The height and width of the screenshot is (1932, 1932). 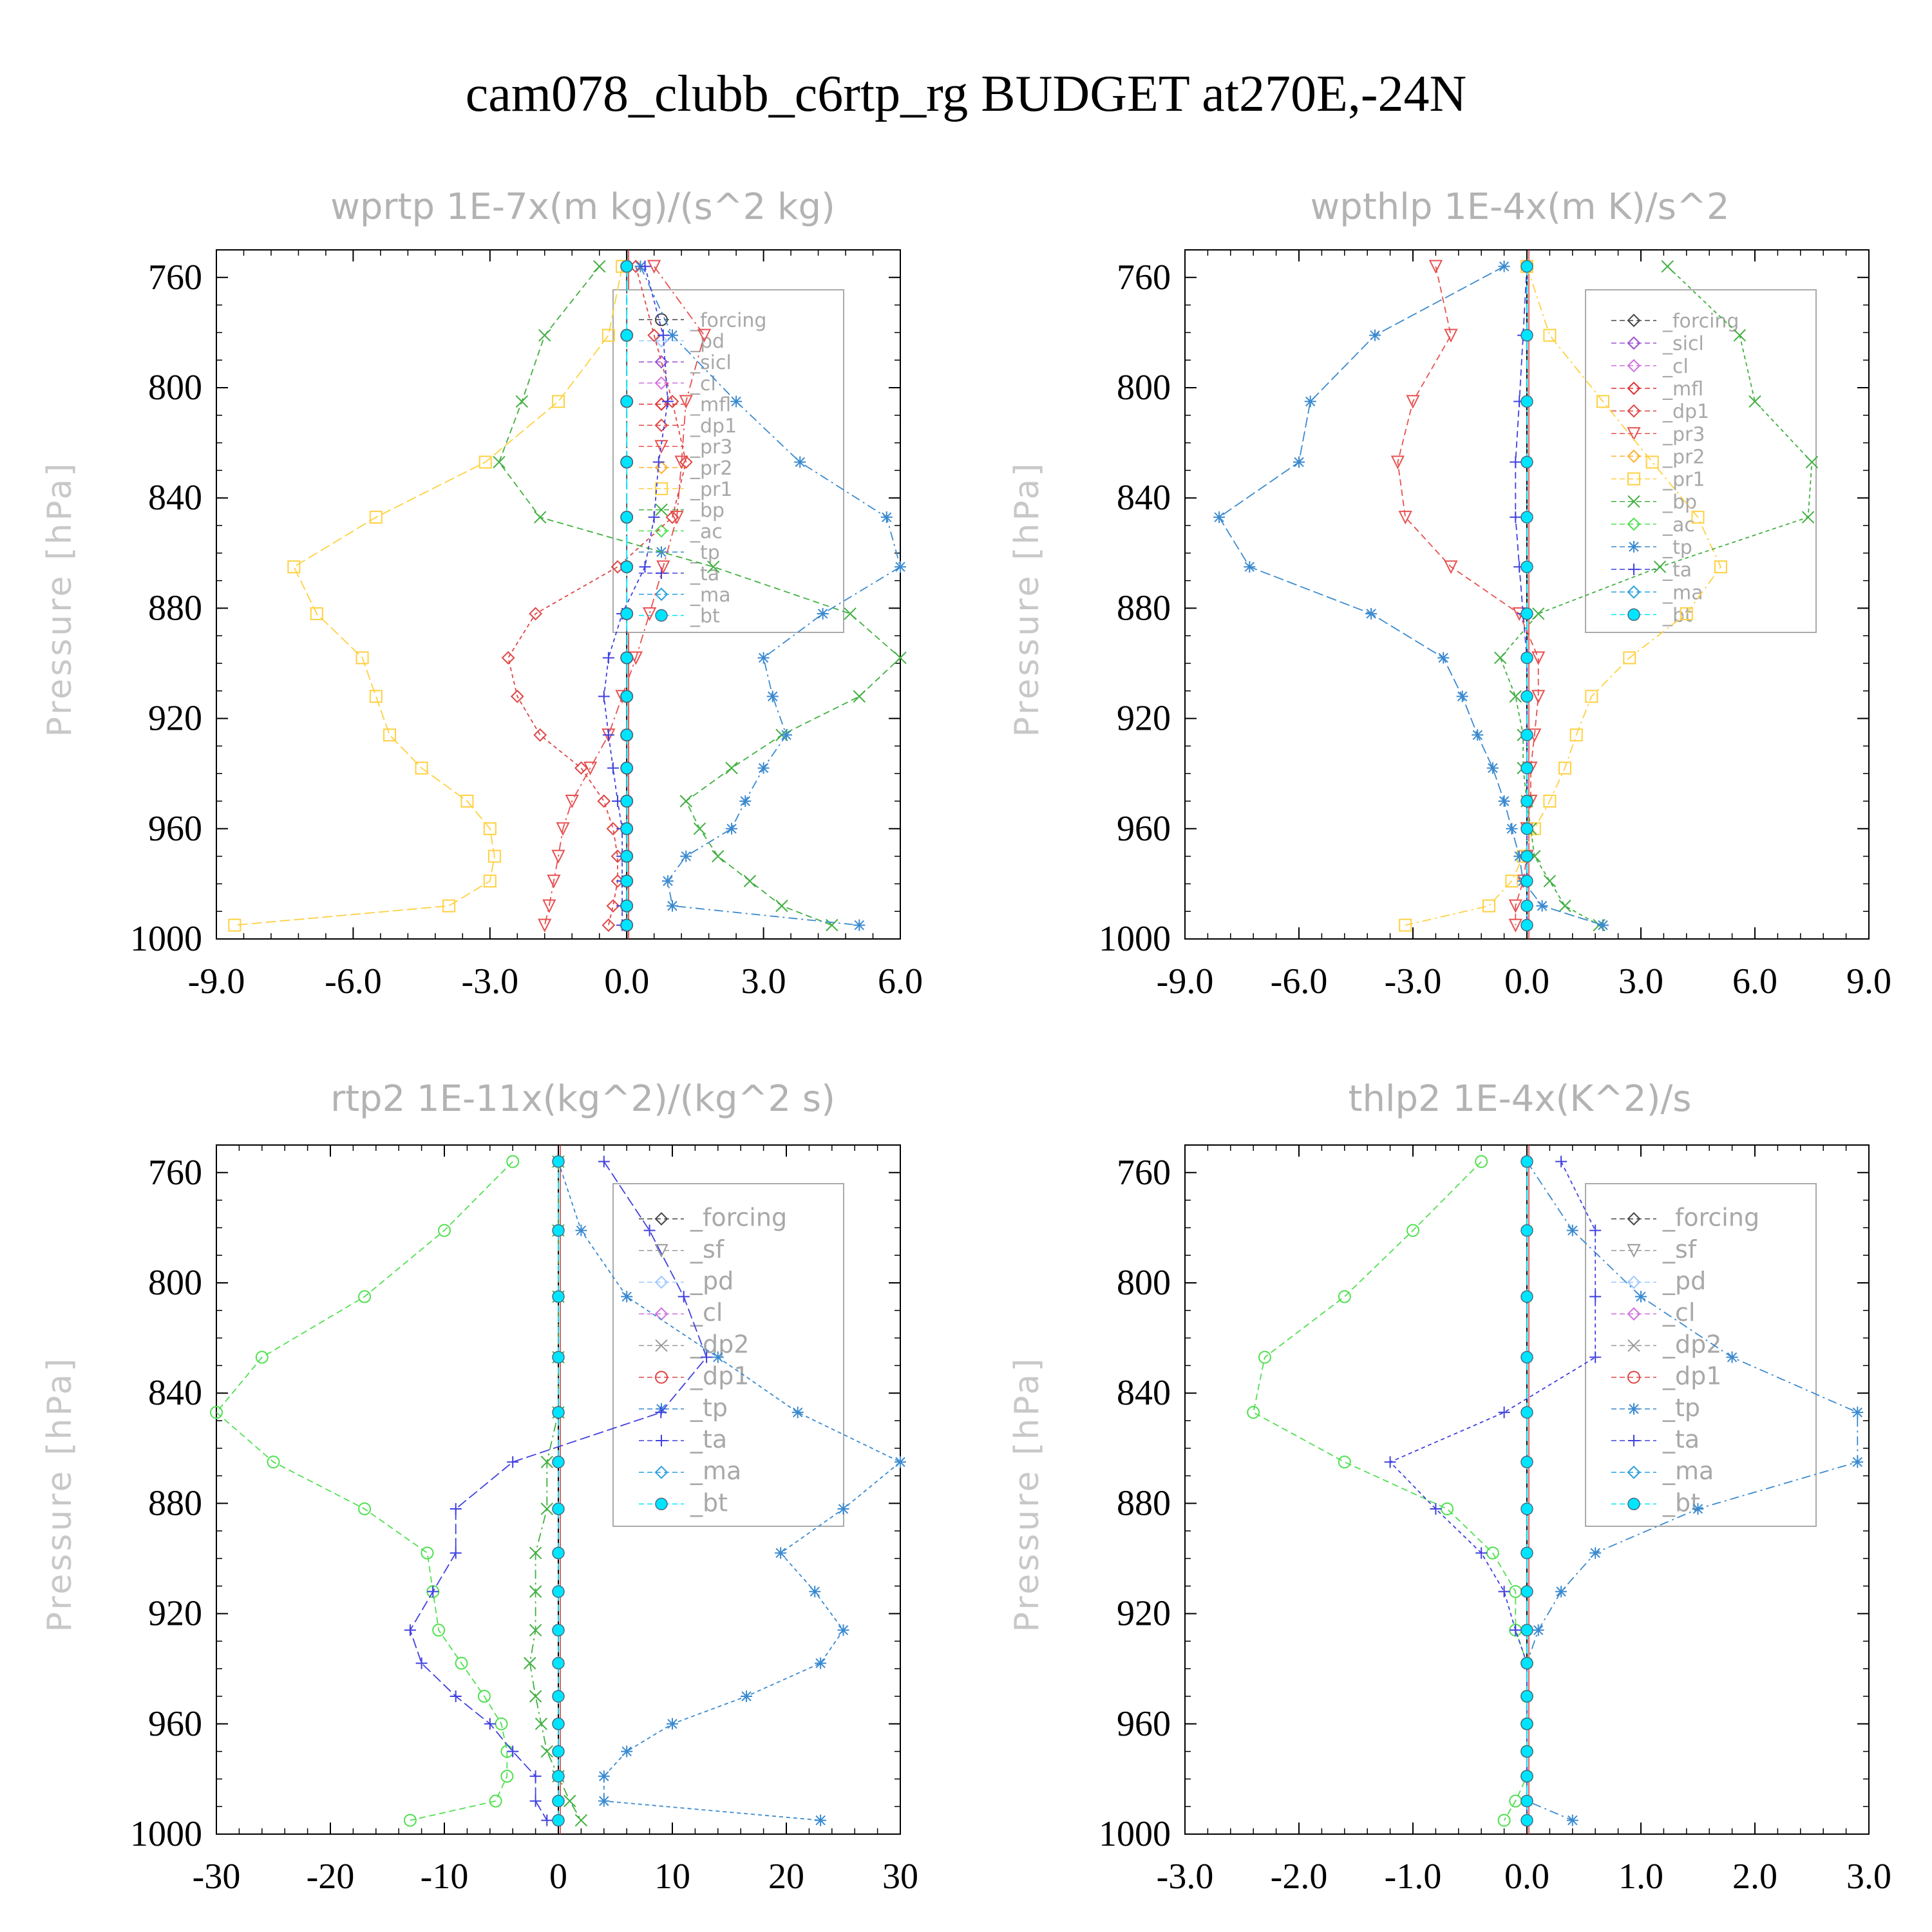 What do you see at coordinates (558, 1877) in the screenshot?
I see `x-tick-label: 0` at bounding box center [558, 1877].